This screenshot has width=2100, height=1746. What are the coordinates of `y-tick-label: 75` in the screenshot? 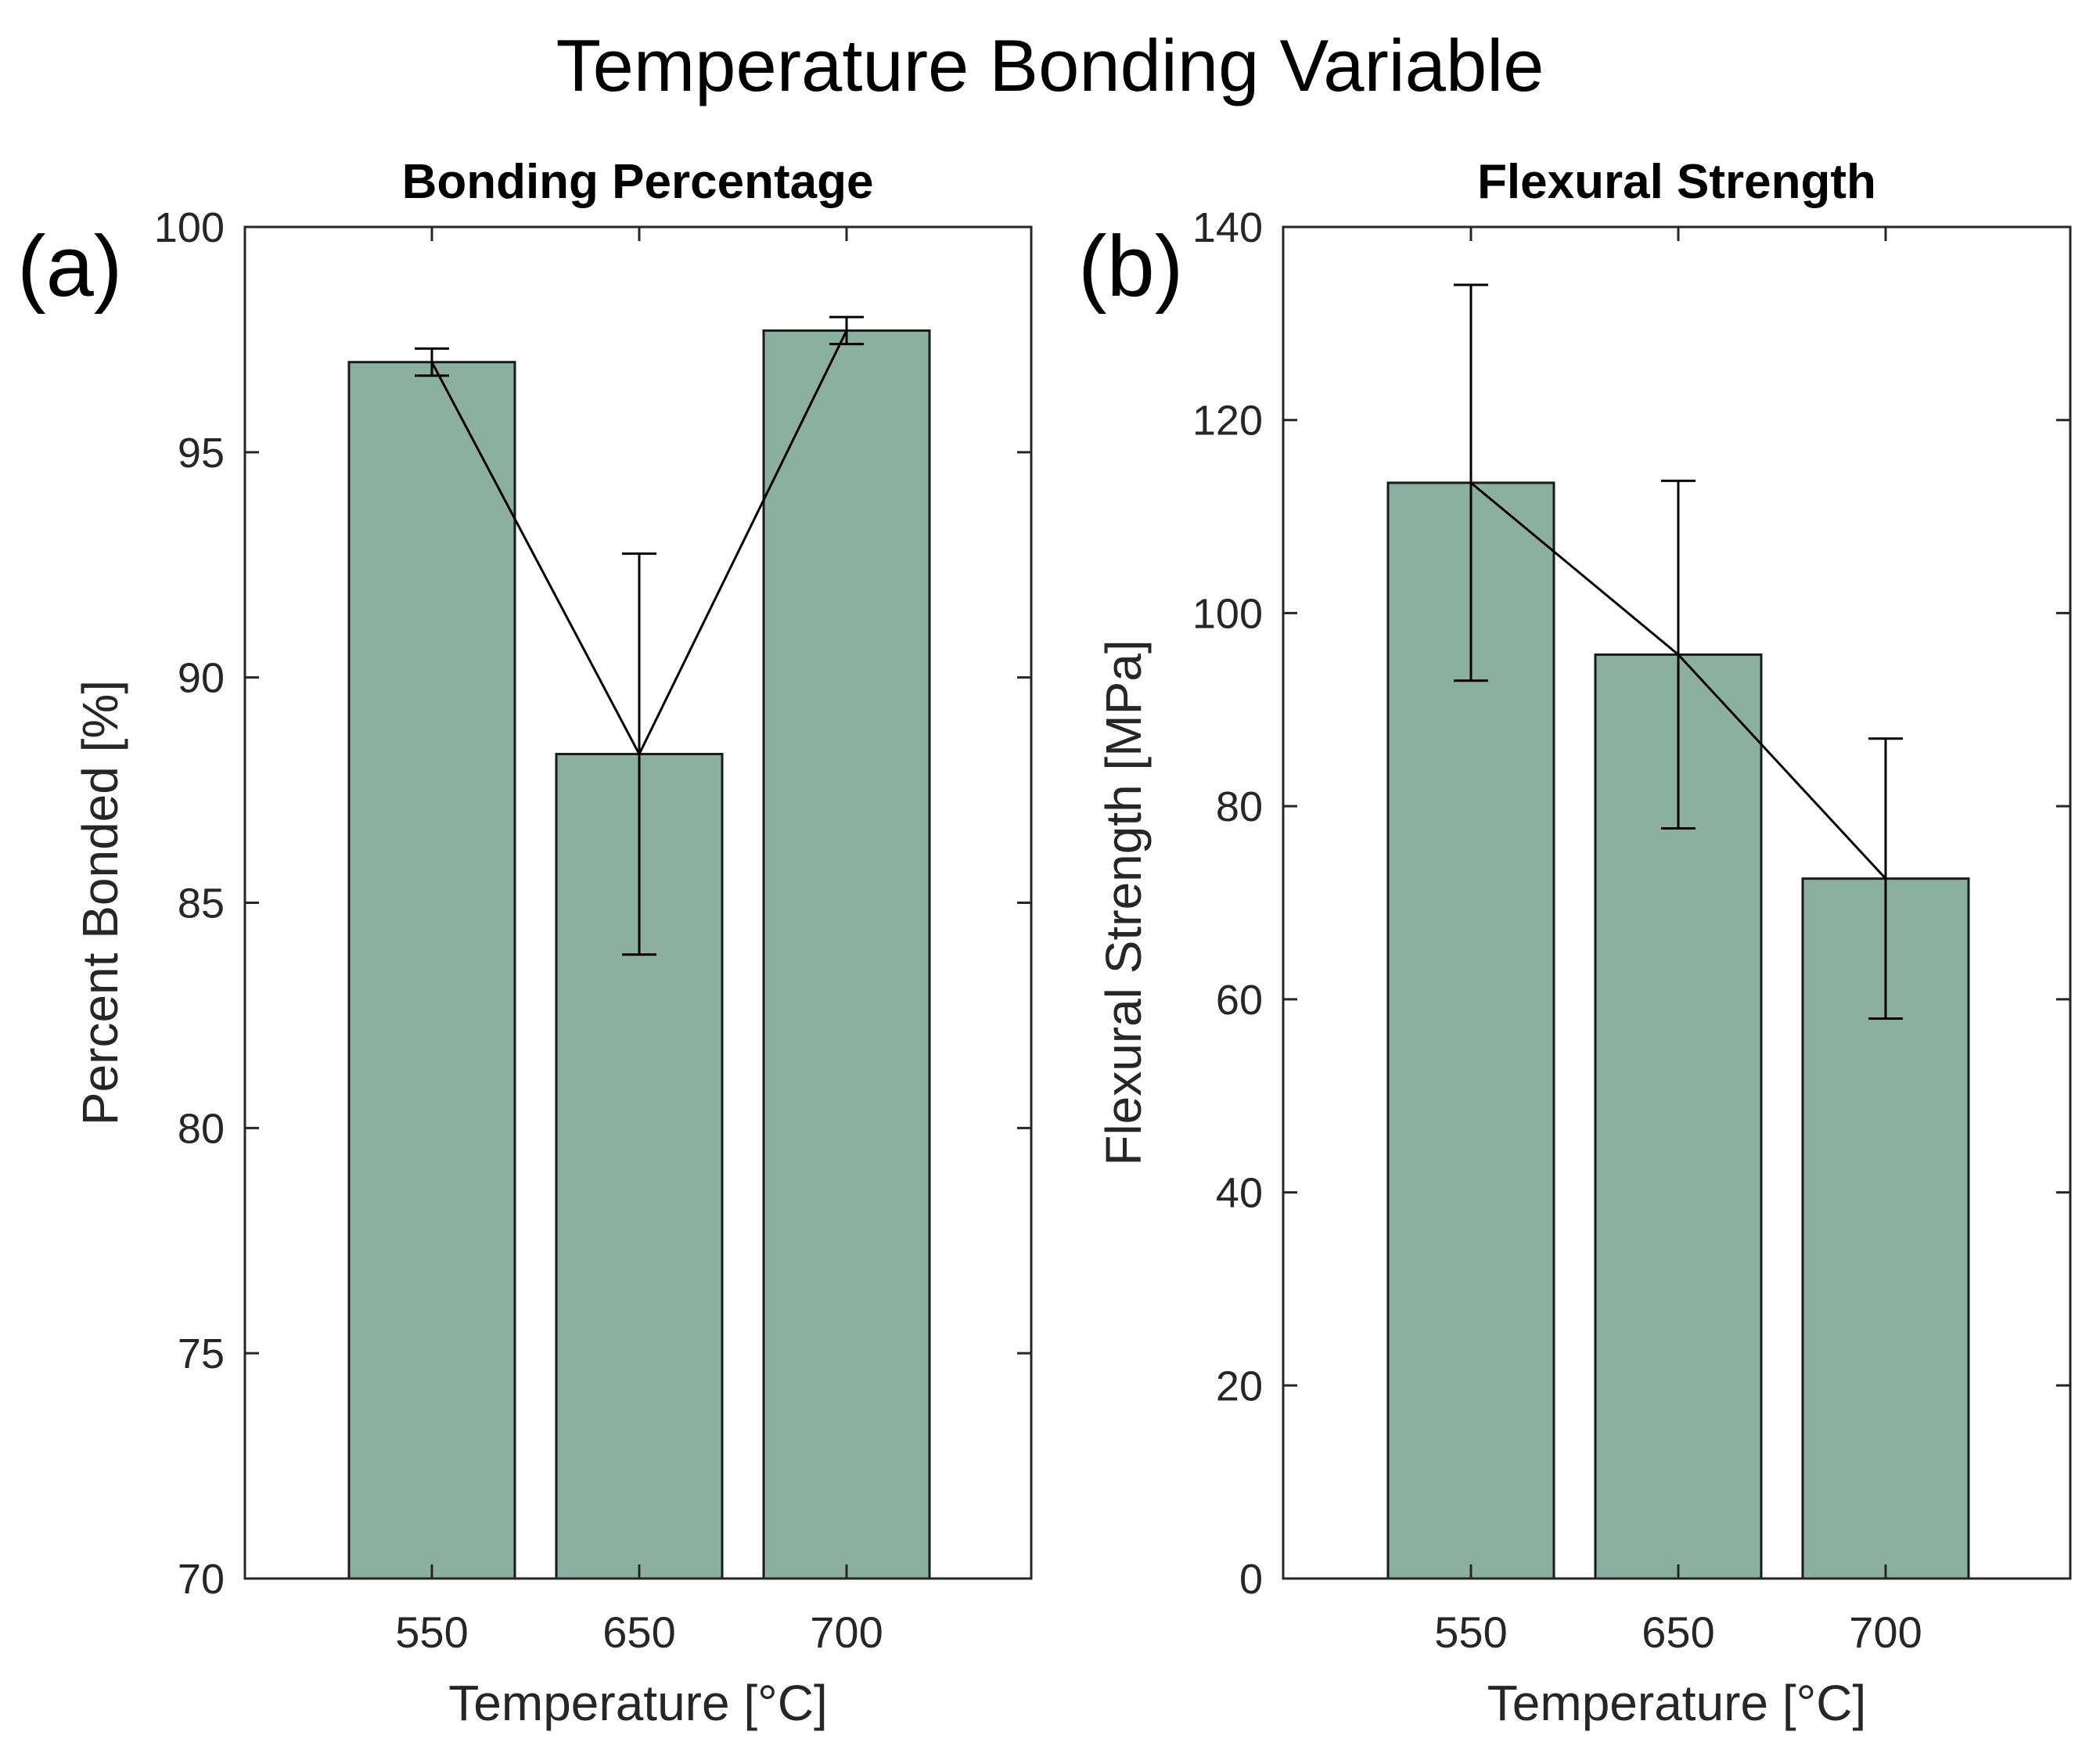 It's located at (201, 1353).